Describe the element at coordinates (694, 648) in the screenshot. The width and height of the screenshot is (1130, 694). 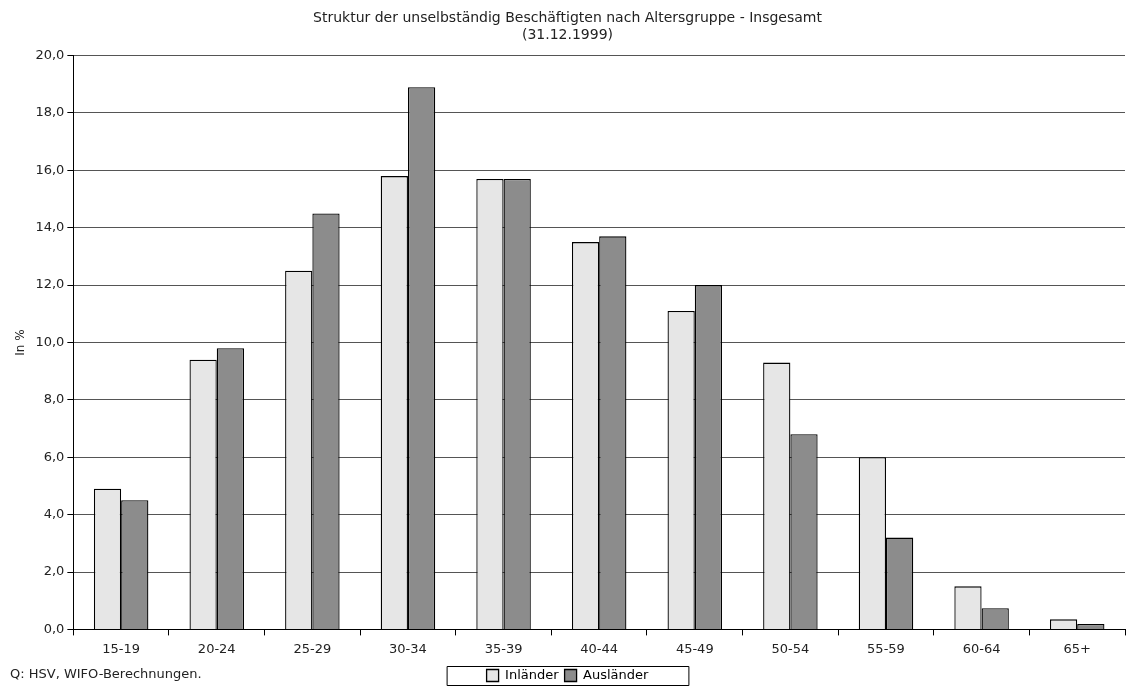
I see `x-tick-label: 45-49` at that location.